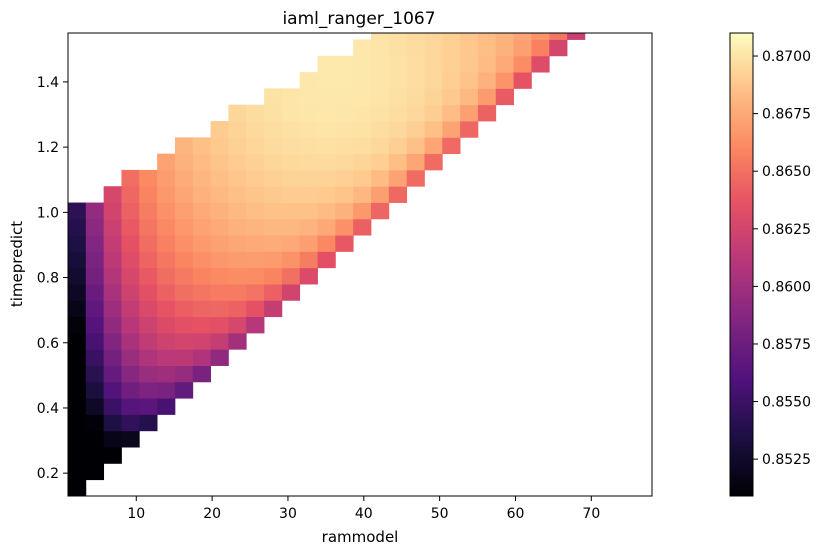 The image size is (831, 555). I want to click on y-tick-label: 0.8, so click(48, 279).